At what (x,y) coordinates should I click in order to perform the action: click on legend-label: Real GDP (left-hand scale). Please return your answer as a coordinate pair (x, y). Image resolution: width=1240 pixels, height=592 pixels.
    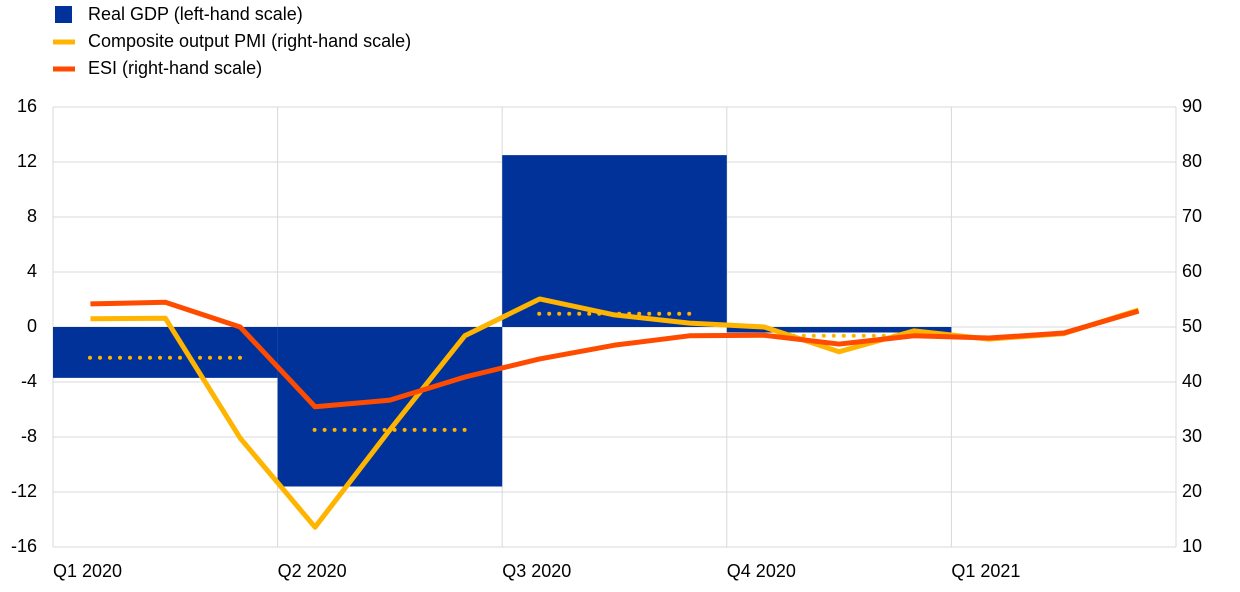
    Looking at the image, I should click on (195, 14).